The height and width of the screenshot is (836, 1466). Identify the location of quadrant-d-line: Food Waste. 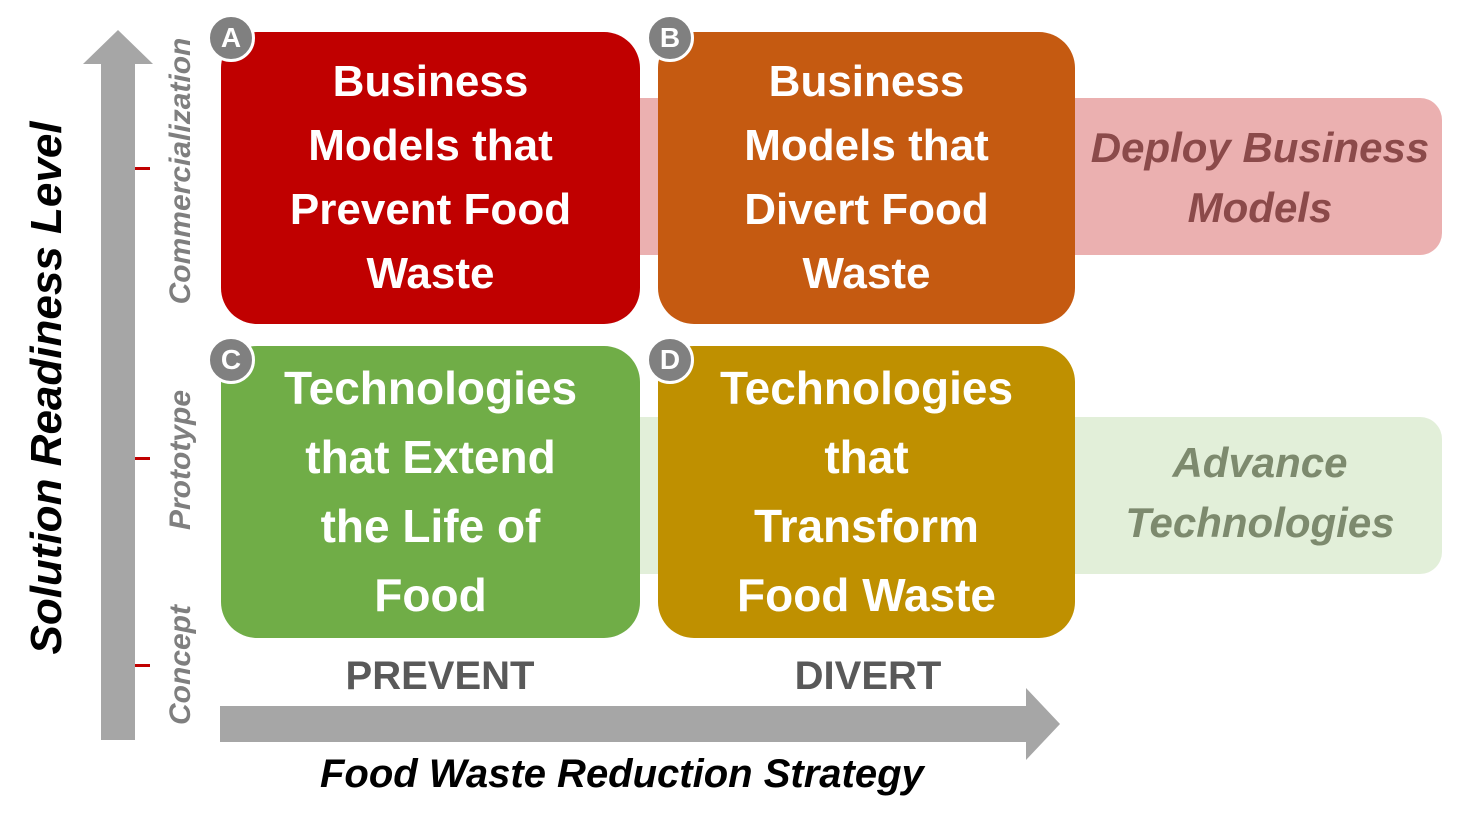
(866, 595).